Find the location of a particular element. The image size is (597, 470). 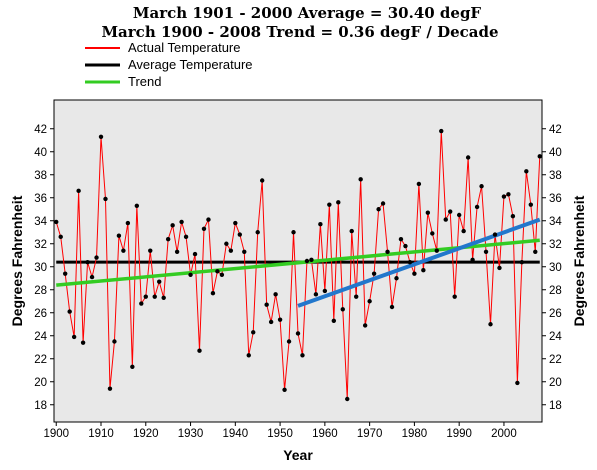

x-tick-label: 1980 is located at coordinates (415, 434).